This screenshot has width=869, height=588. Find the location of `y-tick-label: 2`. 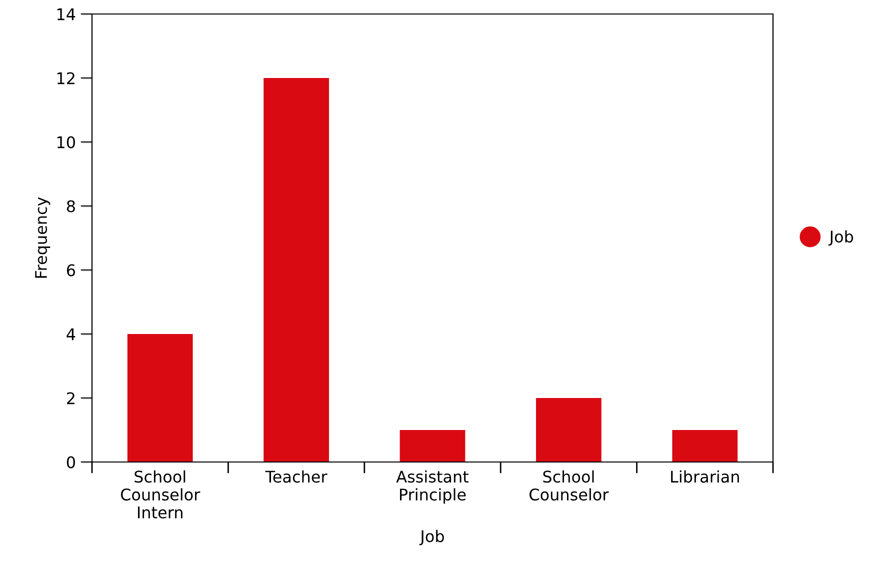

y-tick-label: 2 is located at coordinates (70, 398).